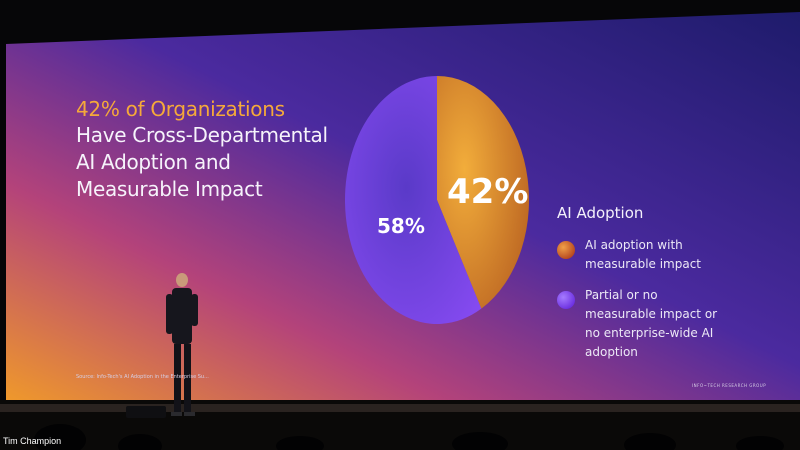 The height and width of the screenshot is (450, 800). Describe the element at coordinates (180, 109) in the screenshot. I see `slide-title-highlight: 42% of Organizations` at that location.